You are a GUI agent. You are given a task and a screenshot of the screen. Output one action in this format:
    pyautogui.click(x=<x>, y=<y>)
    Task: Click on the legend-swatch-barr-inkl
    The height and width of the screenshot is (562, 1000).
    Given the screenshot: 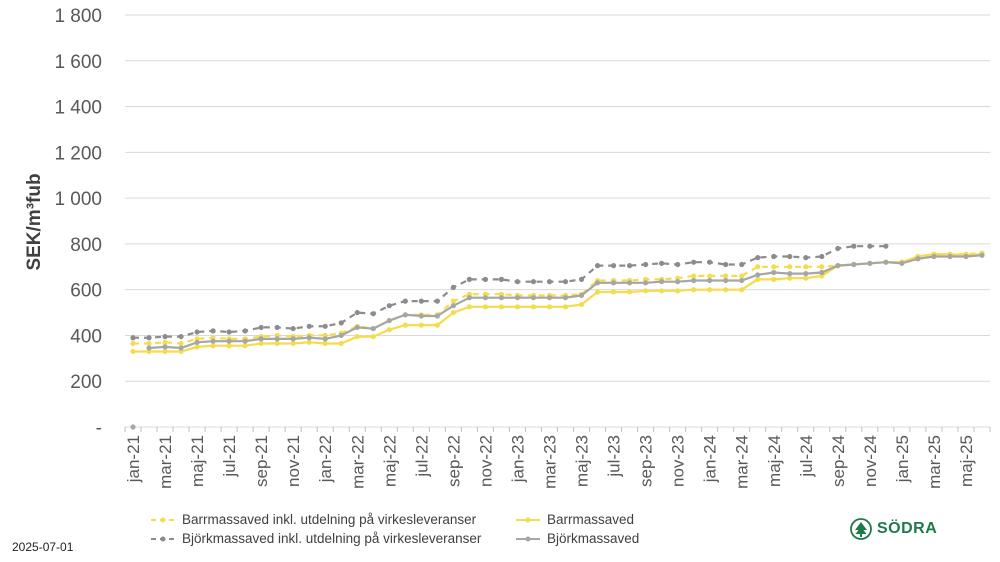 What is the action you would take?
    pyautogui.click(x=163, y=519)
    